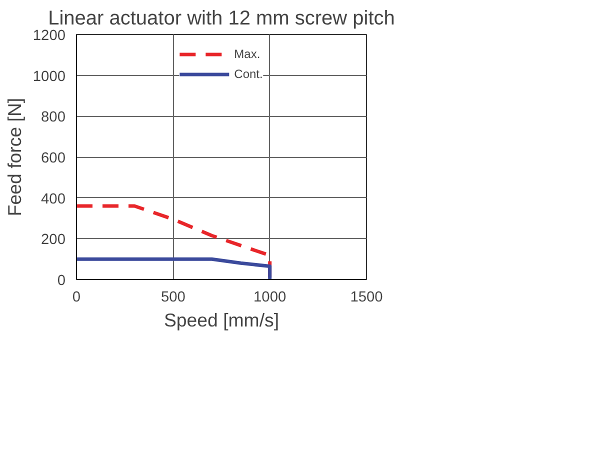 The image size is (613, 457). I want to click on y-tick-label: 800, so click(53, 118).